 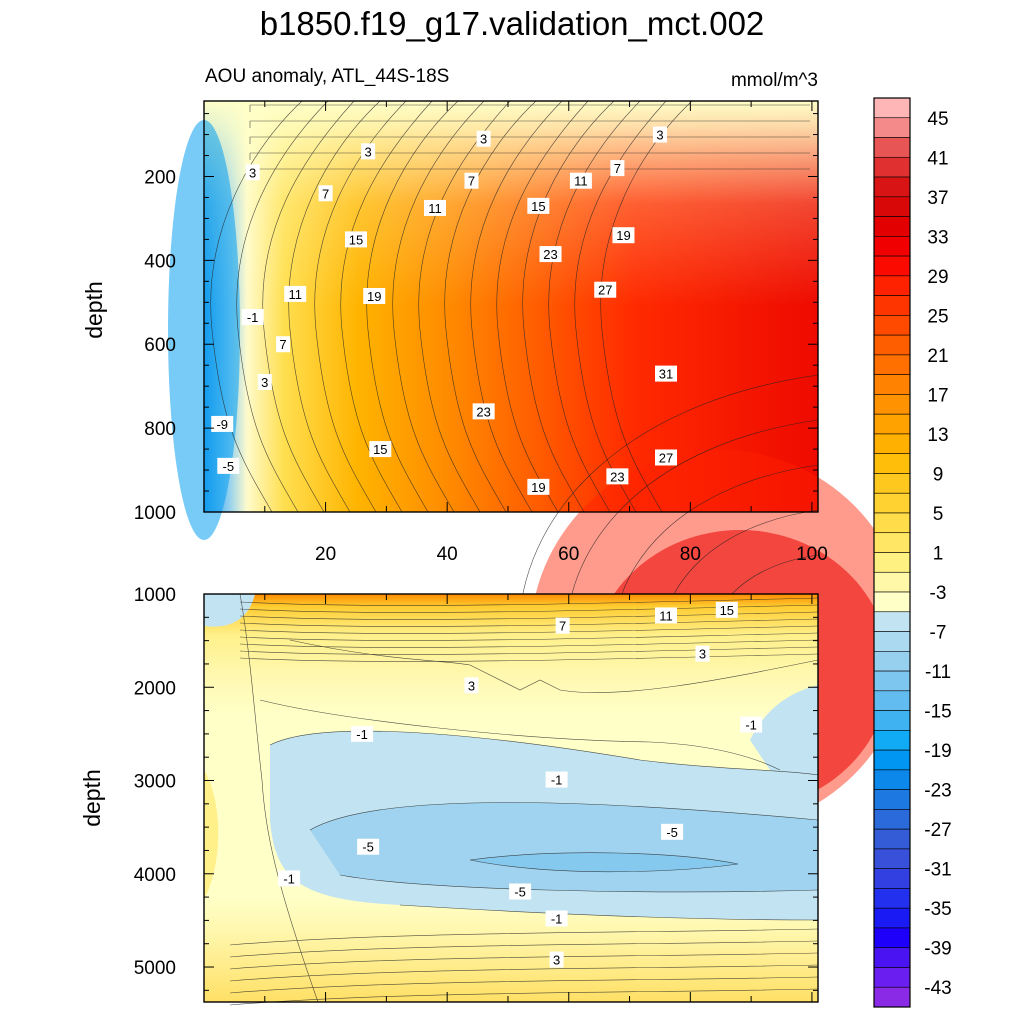 What do you see at coordinates (483, 138) in the screenshot?
I see `top-contour-label: 3` at bounding box center [483, 138].